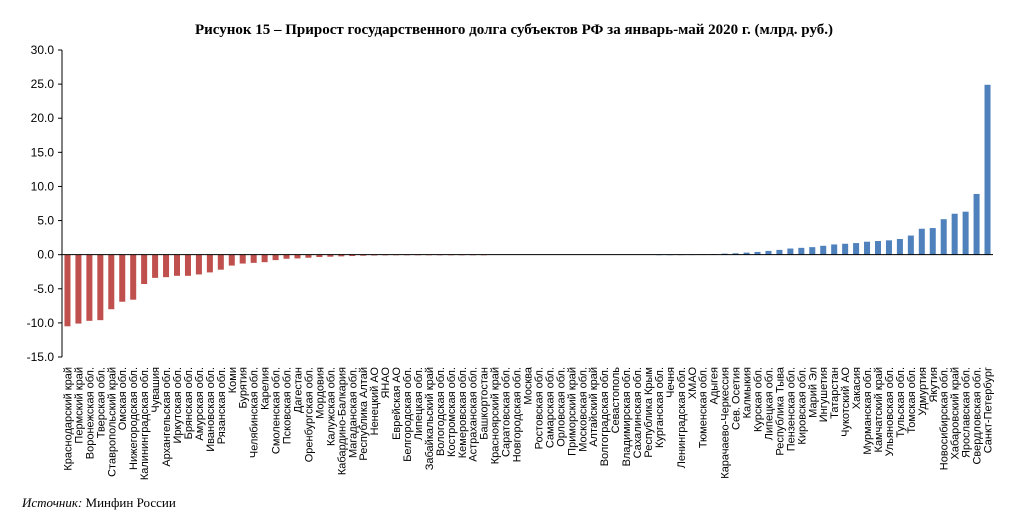  What do you see at coordinates (233, 380) in the screenshot?
I see `x-tick-label: Коми` at bounding box center [233, 380].